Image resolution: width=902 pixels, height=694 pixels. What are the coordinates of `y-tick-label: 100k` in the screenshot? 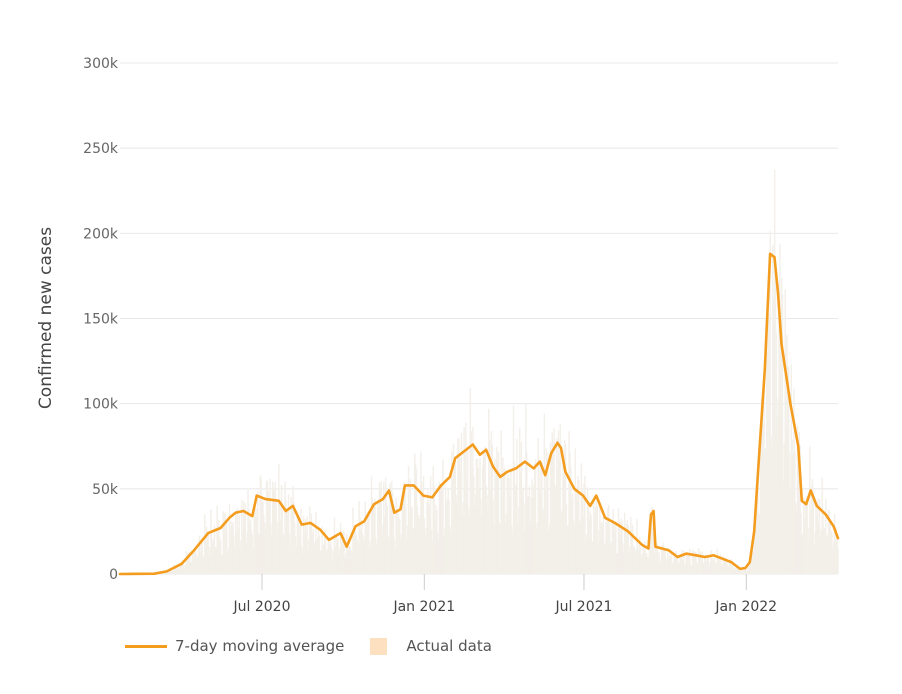 It's located at (101, 405).